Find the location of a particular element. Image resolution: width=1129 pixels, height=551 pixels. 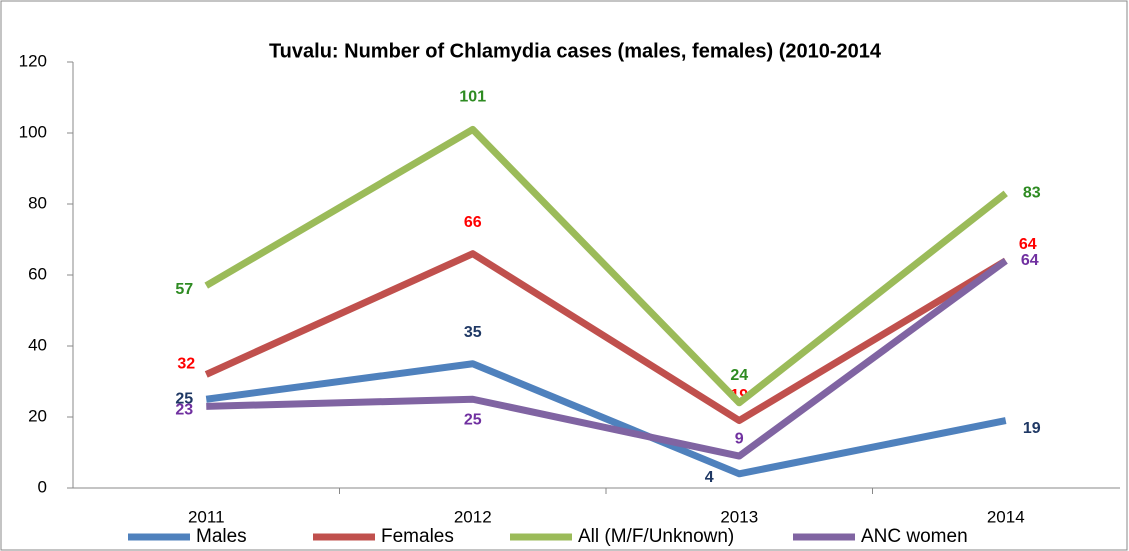

y-tick-label: 20 is located at coordinates (37, 415).